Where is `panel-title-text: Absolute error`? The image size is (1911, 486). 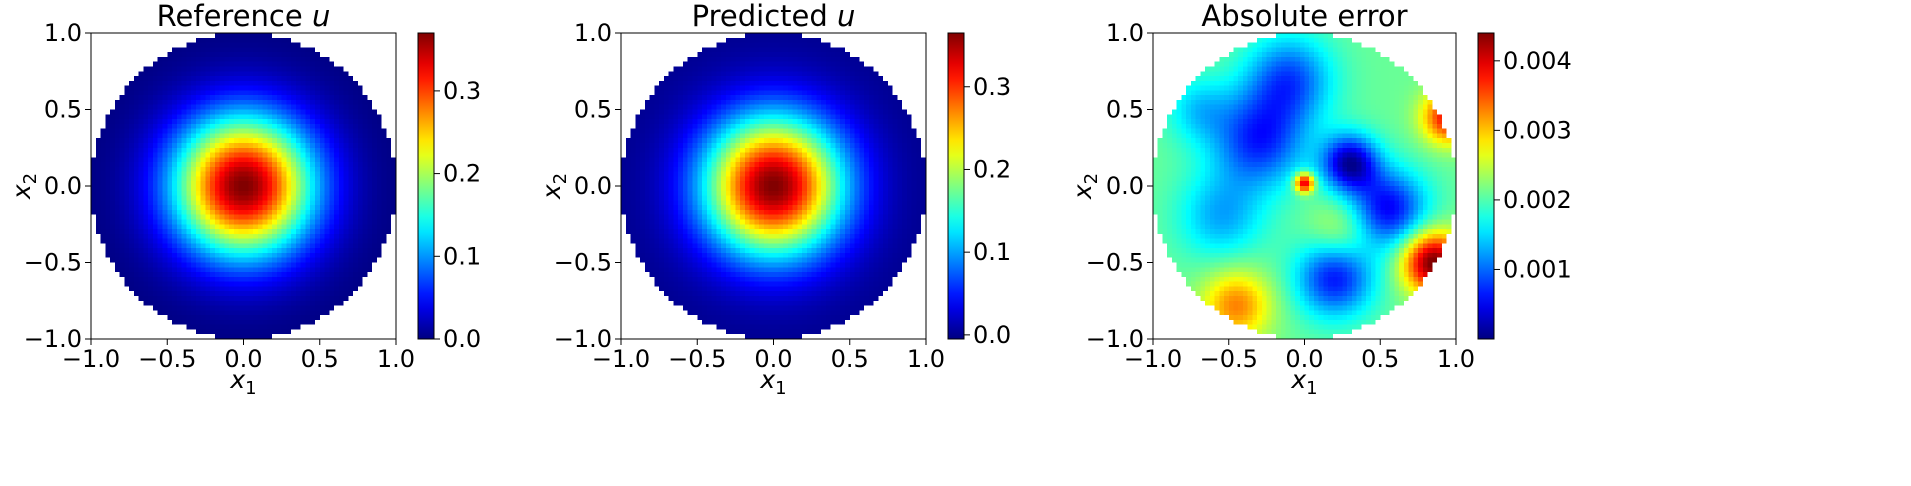 panel-title-text: Absolute error is located at coordinates (1304, 16).